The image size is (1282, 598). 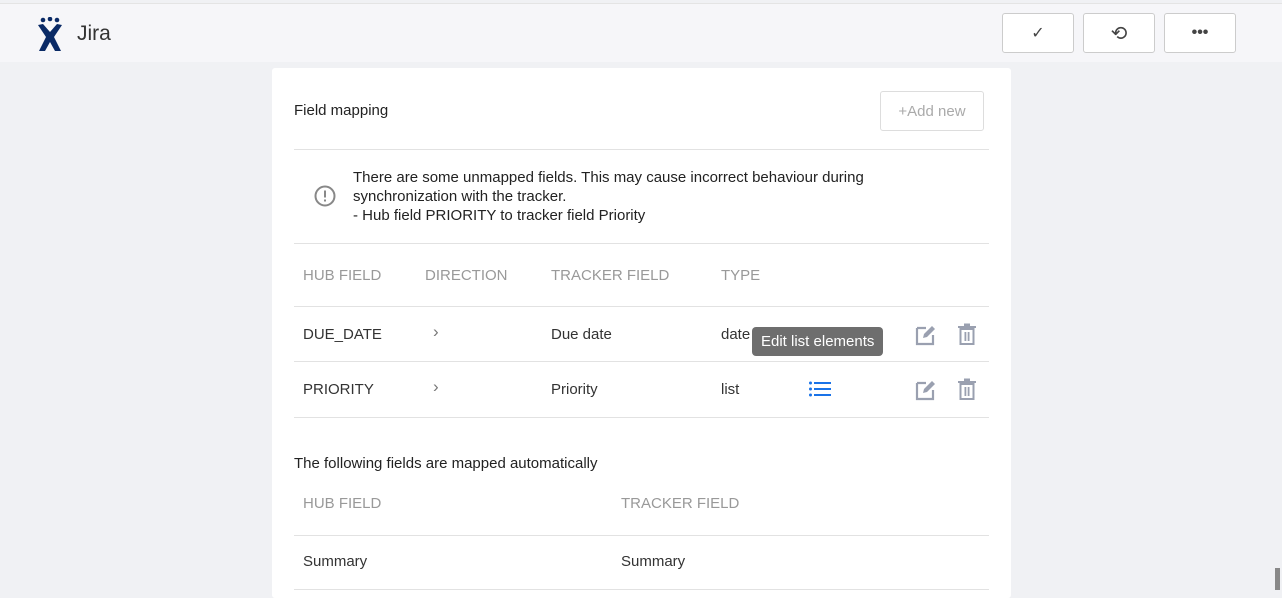 I want to click on card-title: Field mapping, so click(x=341, y=110).